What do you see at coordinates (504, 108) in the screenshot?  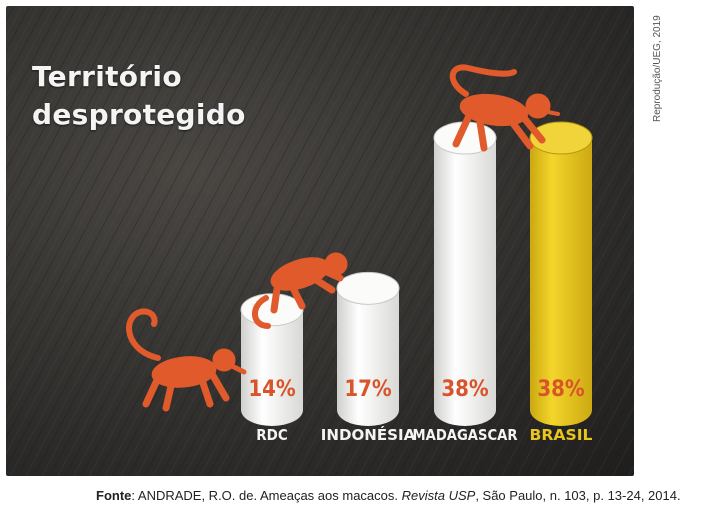 I see `monkey-illustration-top` at bounding box center [504, 108].